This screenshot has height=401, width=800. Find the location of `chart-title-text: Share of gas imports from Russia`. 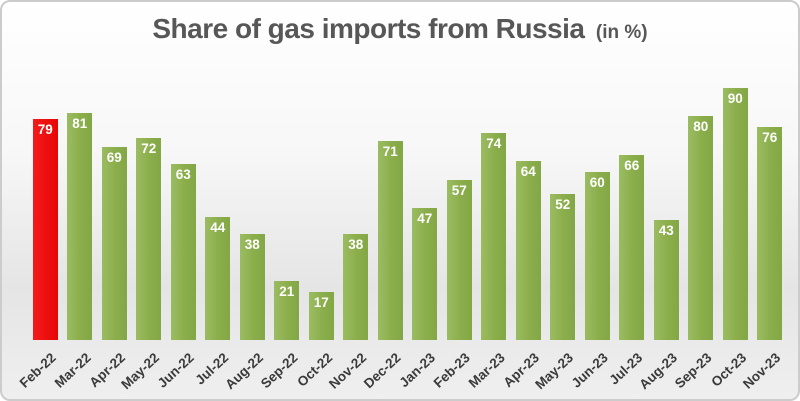

chart-title-text: Share of gas imports from Russia is located at coordinates (368, 28).